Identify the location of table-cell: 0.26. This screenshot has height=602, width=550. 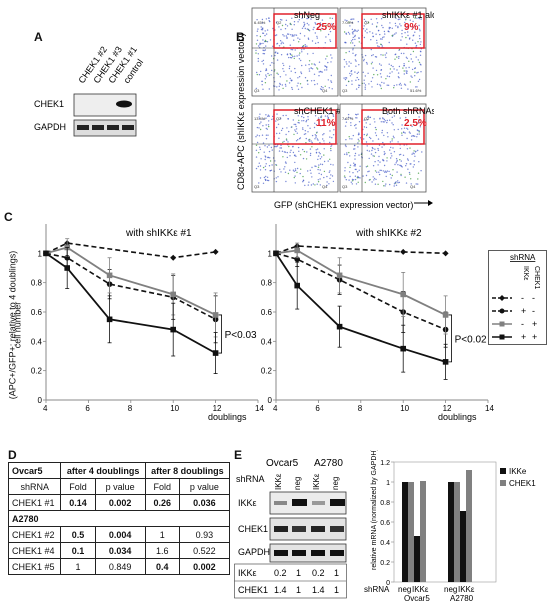
(162, 502).